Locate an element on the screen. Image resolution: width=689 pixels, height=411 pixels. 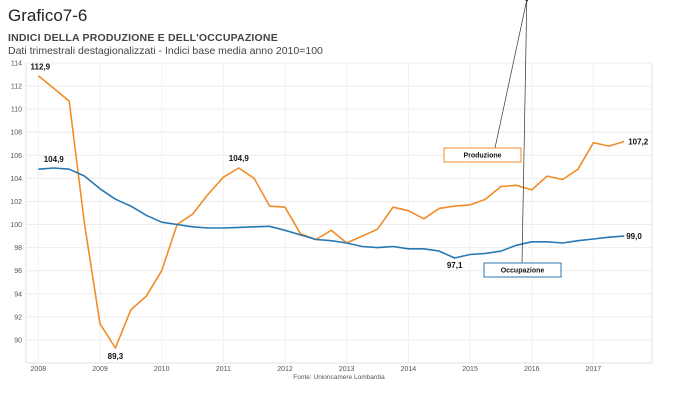
legend-box-occupazione is located at coordinates (522, 270).